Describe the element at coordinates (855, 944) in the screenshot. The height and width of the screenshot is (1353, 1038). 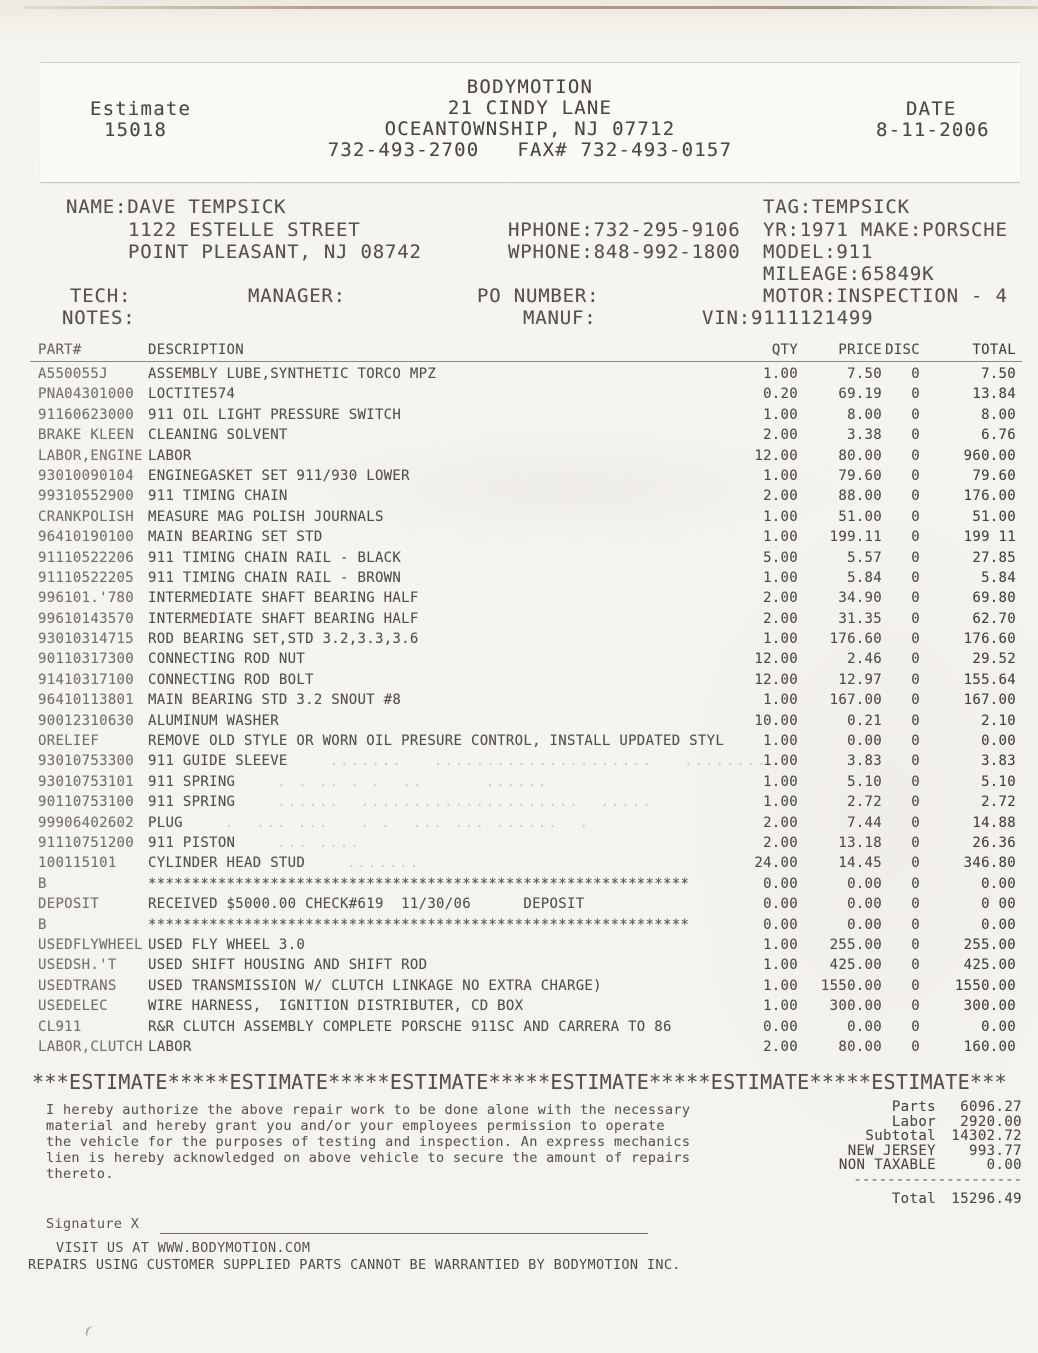
I see `price-cell: 255.00` at that location.